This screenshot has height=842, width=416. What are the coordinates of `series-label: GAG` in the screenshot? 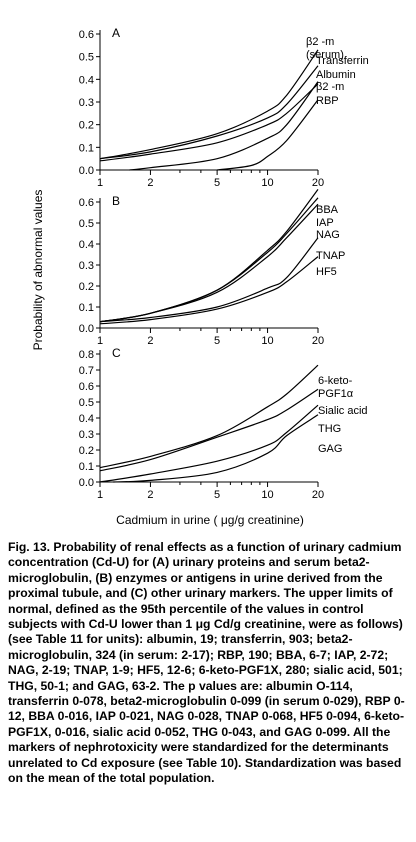 It's located at (330, 449).